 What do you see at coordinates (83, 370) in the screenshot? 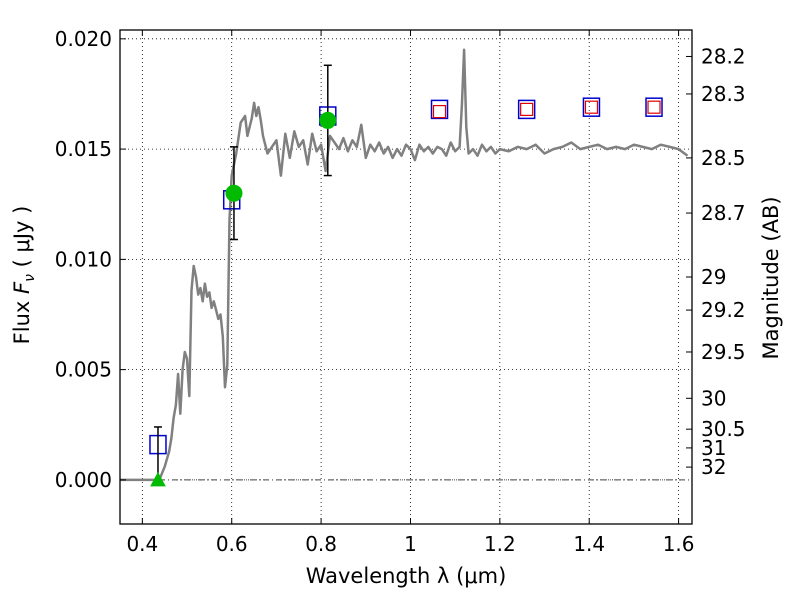
I see `y-tick-label: 0.005` at bounding box center [83, 370].